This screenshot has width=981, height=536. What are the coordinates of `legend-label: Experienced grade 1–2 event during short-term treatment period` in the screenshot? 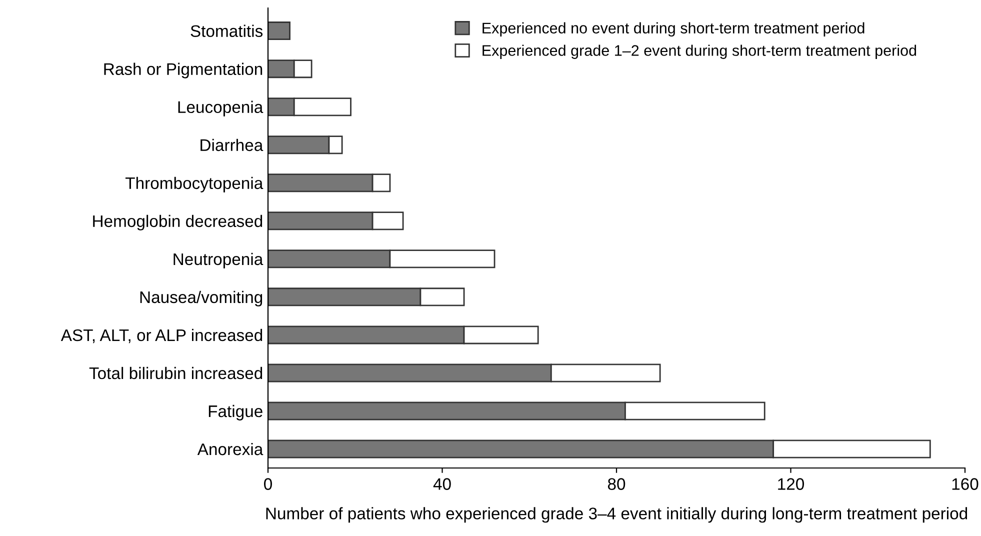 It's located at (699, 51).